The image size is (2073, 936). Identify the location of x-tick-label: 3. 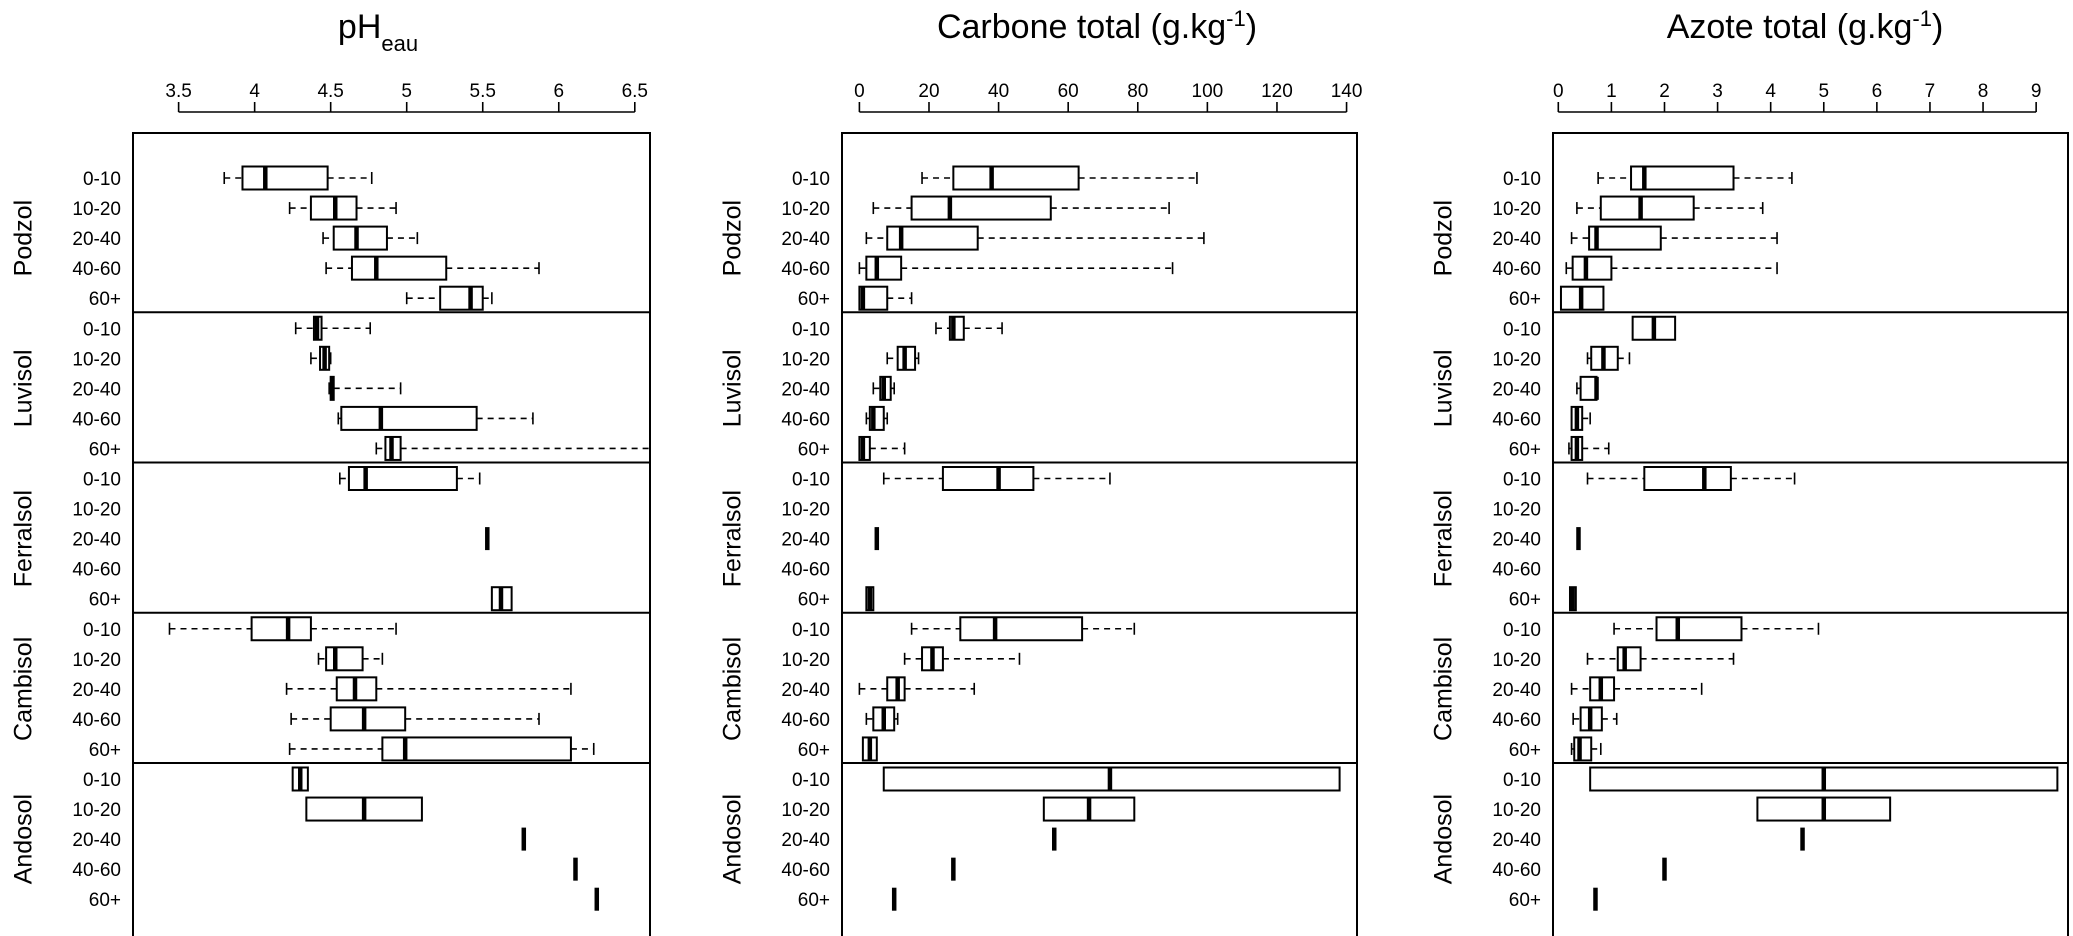
(1717, 91).